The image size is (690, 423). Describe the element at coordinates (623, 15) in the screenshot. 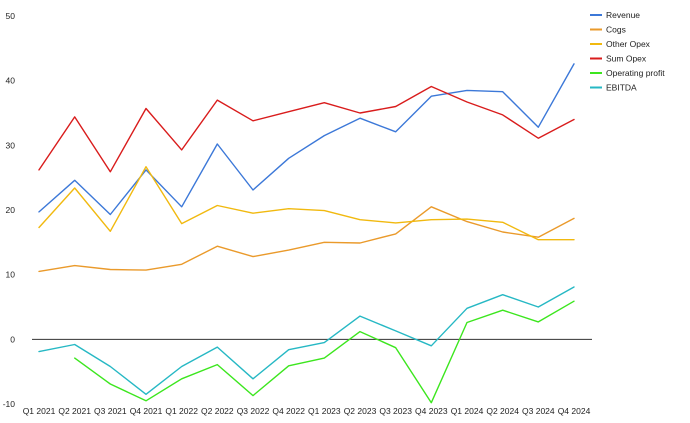

I see `legend-label: Revenue` at that location.